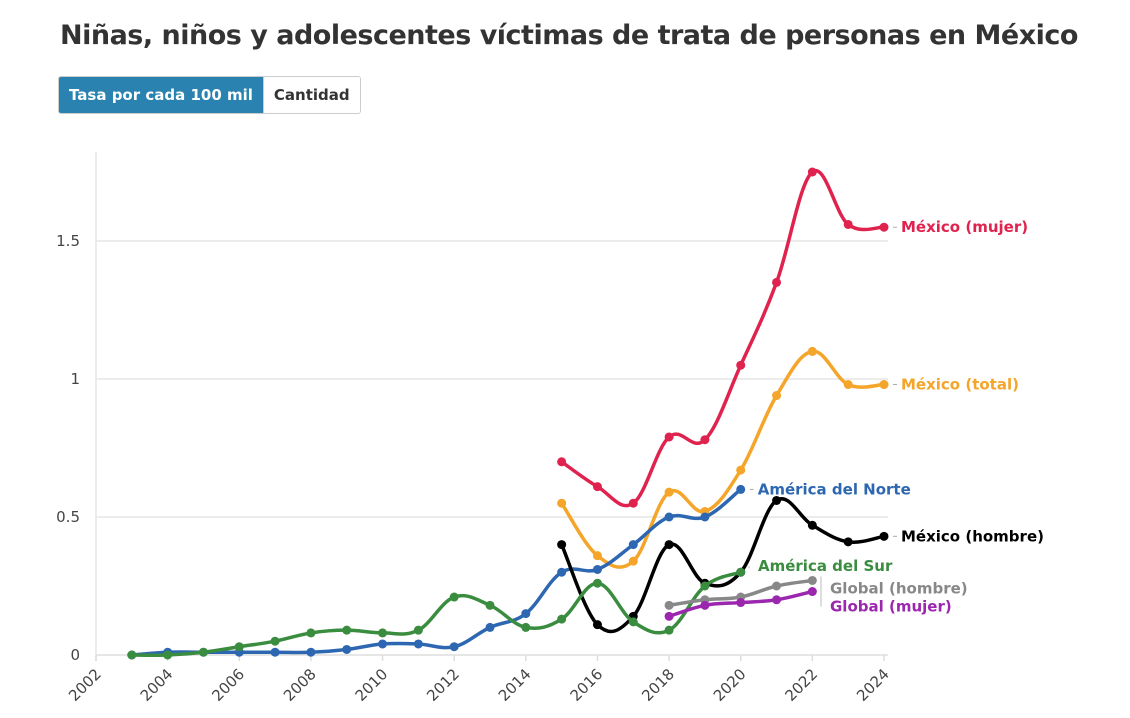 The height and width of the screenshot is (718, 1130). Describe the element at coordinates (157, 685) in the screenshot. I see `x-tick-label: 2004` at that location.